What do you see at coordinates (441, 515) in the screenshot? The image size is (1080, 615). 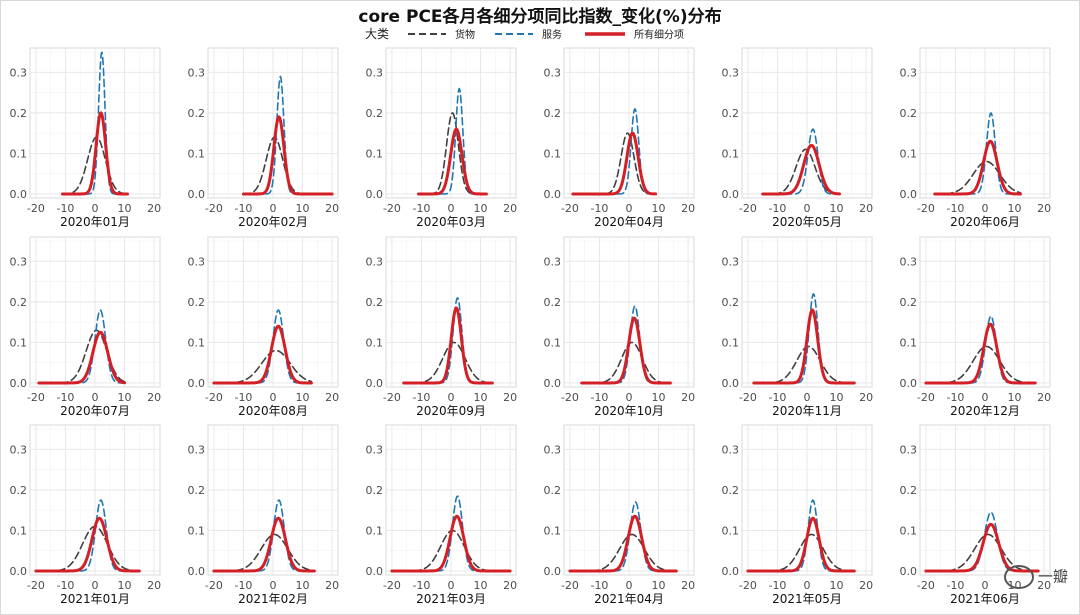 I see `facet-panel: 0.0 0.1 0.2 0.3 -20 -10 0 10 20 2021年03月` at bounding box center [441, 515].